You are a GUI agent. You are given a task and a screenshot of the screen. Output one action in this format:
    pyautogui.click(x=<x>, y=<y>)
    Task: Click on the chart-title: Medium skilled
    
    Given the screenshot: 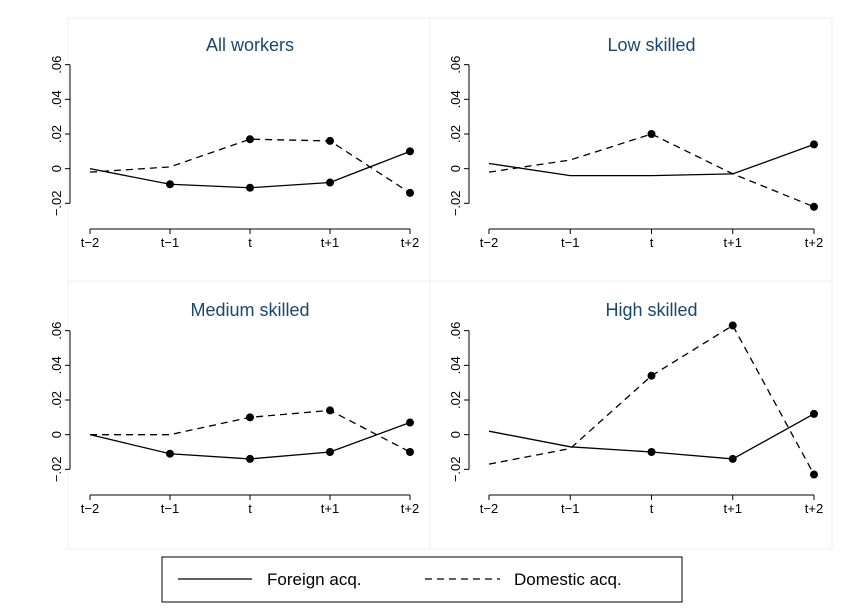 What is the action you would take?
    pyautogui.click(x=249, y=310)
    